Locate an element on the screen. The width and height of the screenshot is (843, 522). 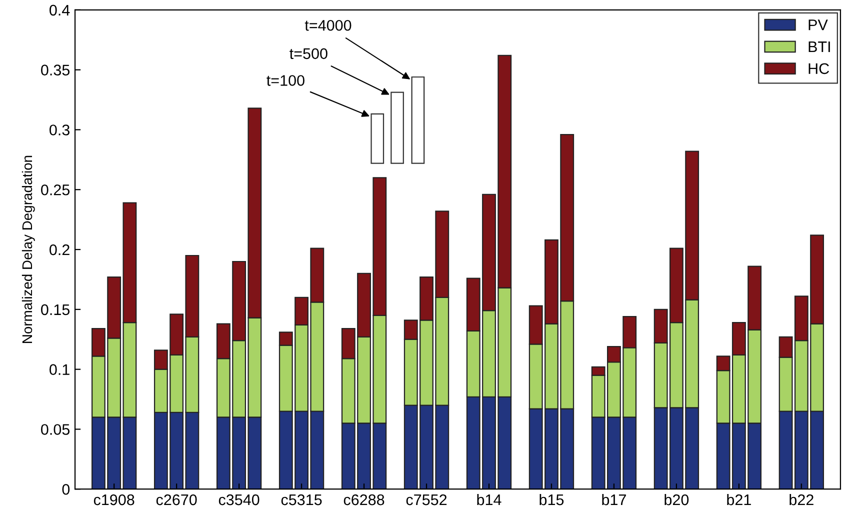
x-tick-label: c3540 is located at coordinates (239, 500).